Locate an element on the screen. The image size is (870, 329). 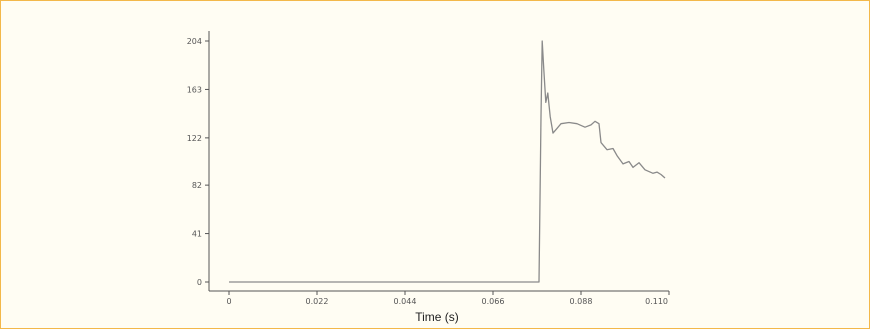
y-axis-ticks: 0 41 82 122 163 204 is located at coordinates (198, 162).